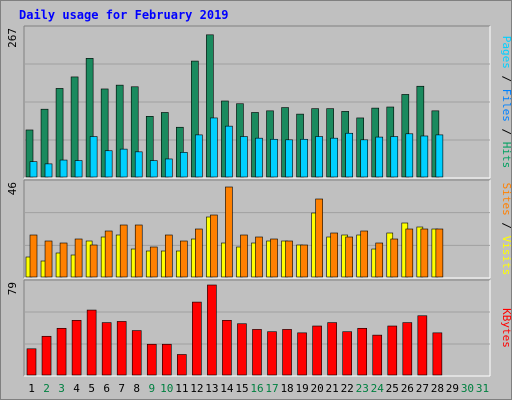 The image size is (512, 400). I want to click on legend-part: KBytes, so click(506, 328).